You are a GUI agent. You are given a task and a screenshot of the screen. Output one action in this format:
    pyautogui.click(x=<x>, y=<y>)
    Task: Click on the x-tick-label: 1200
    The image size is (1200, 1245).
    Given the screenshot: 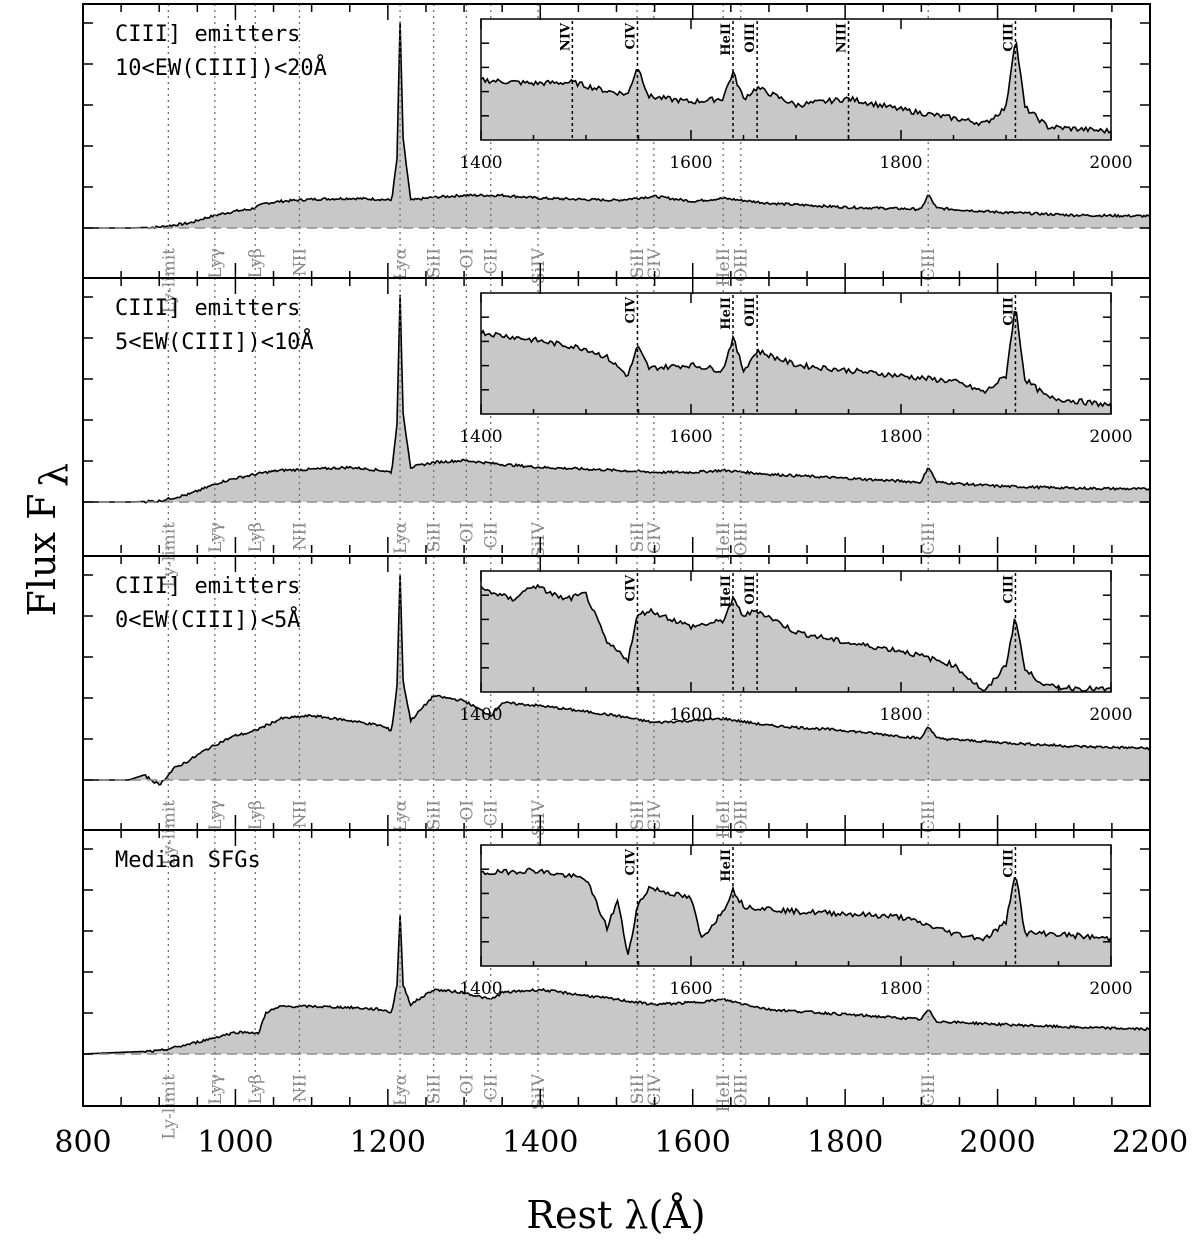 What is the action you would take?
    pyautogui.click(x=388, y=1142)
    